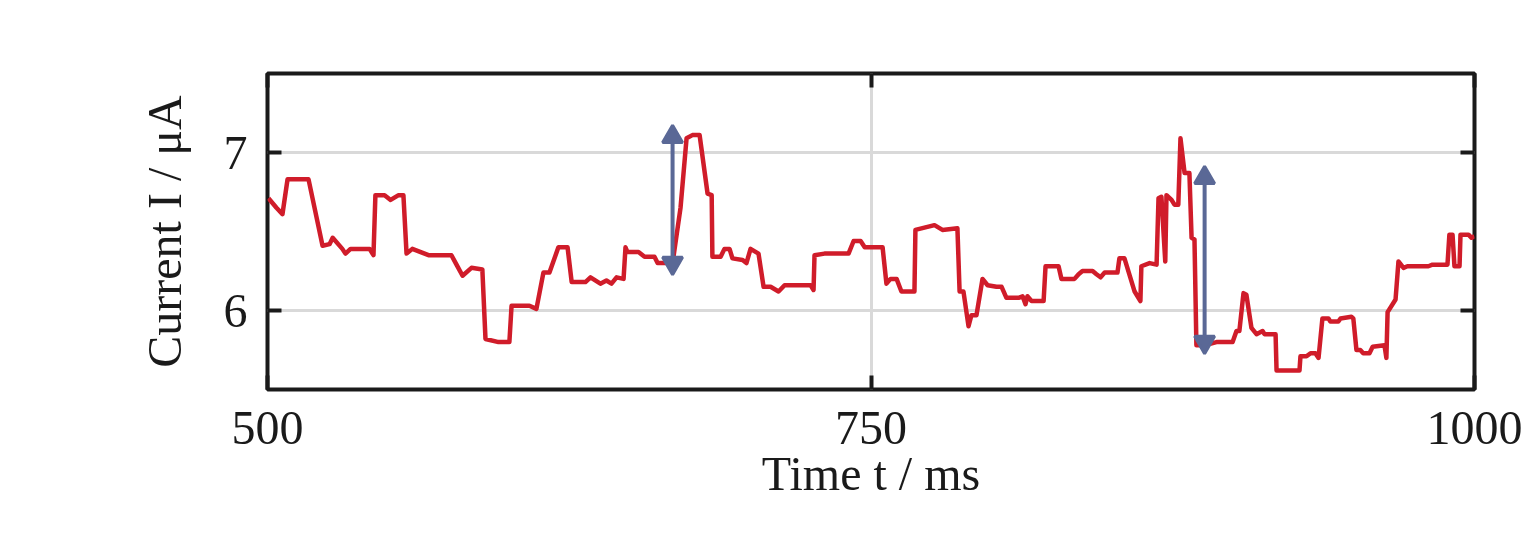 The image size is (1539, 558). I want to click on y-tick-label: 7, so click(235, 152).